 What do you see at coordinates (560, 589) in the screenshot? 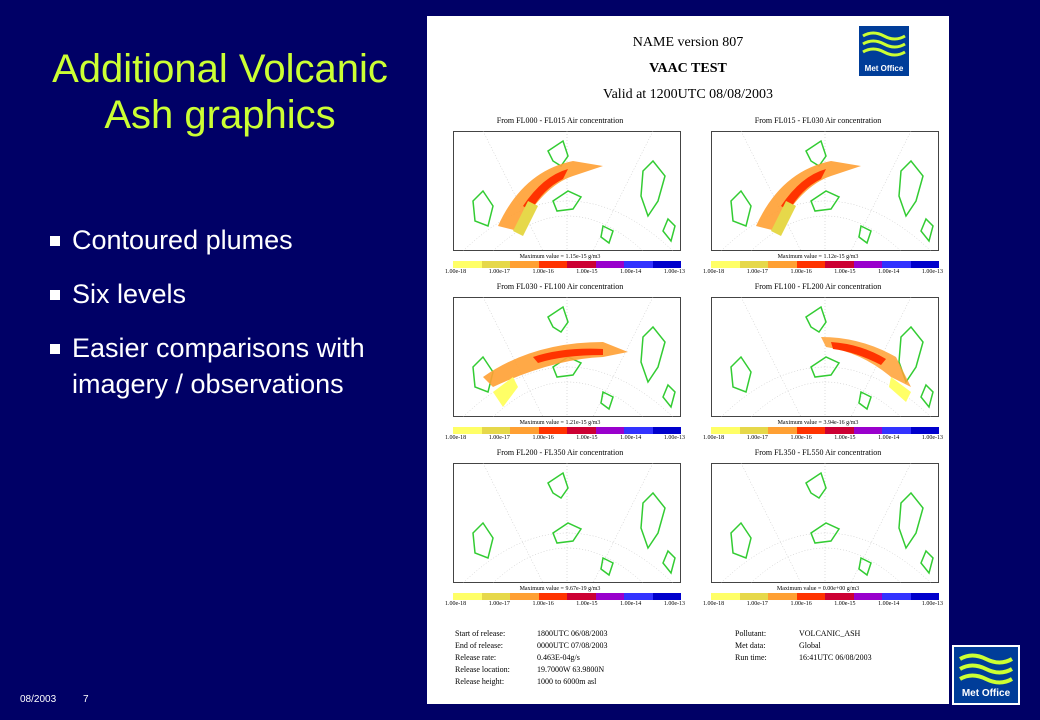
I see `panel-max-value: Maximum value = 9.67e-19 g/m3` at bounding box center [560, 589].